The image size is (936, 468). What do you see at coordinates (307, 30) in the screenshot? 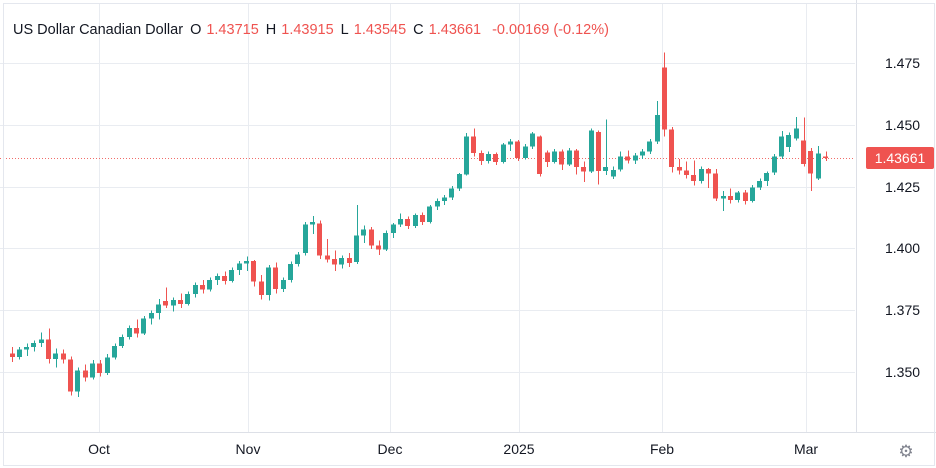
I see `high-value: 1.43915` at bounding box center [307, 30].